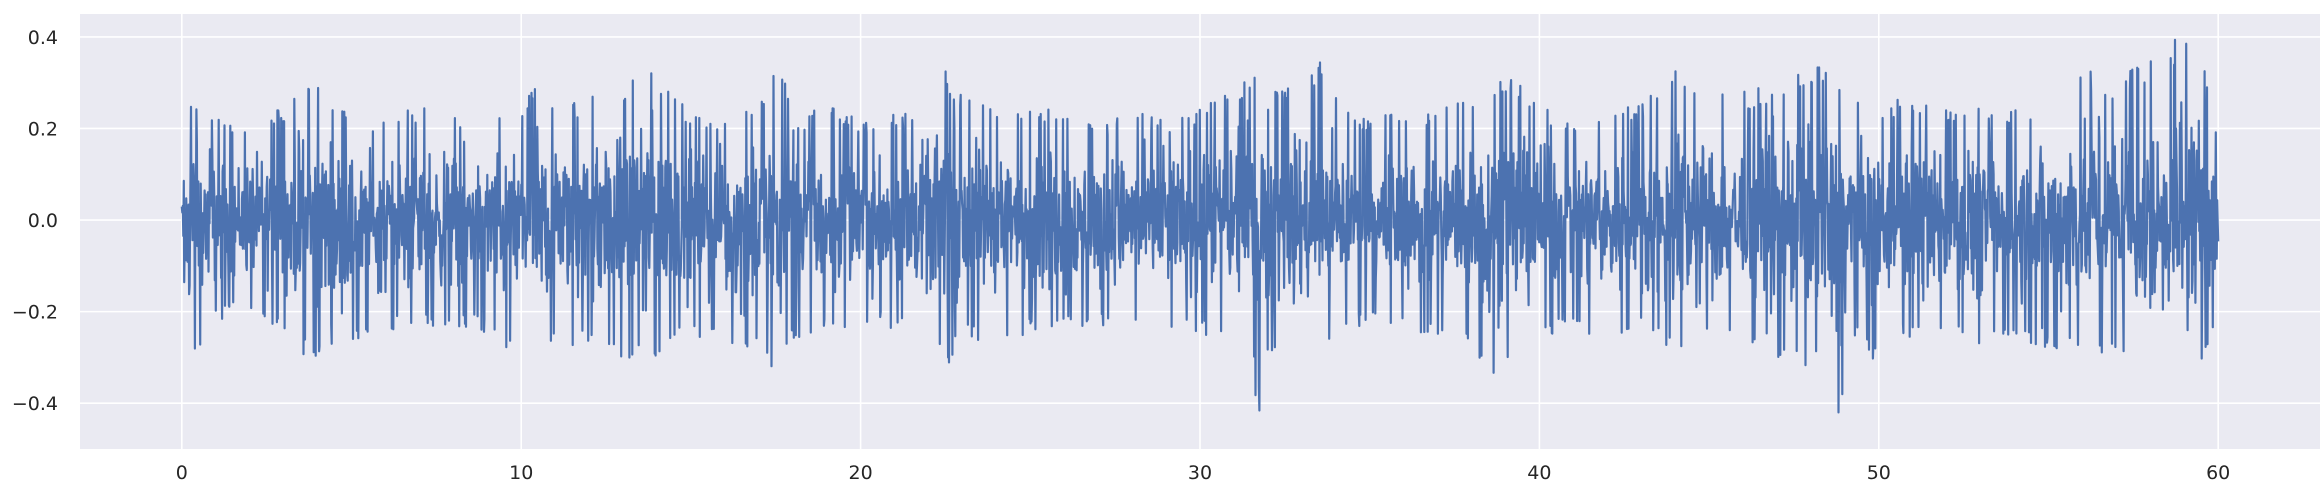 This screenshot has height=502, width=2323. What do you see at coordinates (43, 221) in the screenshot?
I see `y-tick-label: 0.0` at bounding box center [43, 221].